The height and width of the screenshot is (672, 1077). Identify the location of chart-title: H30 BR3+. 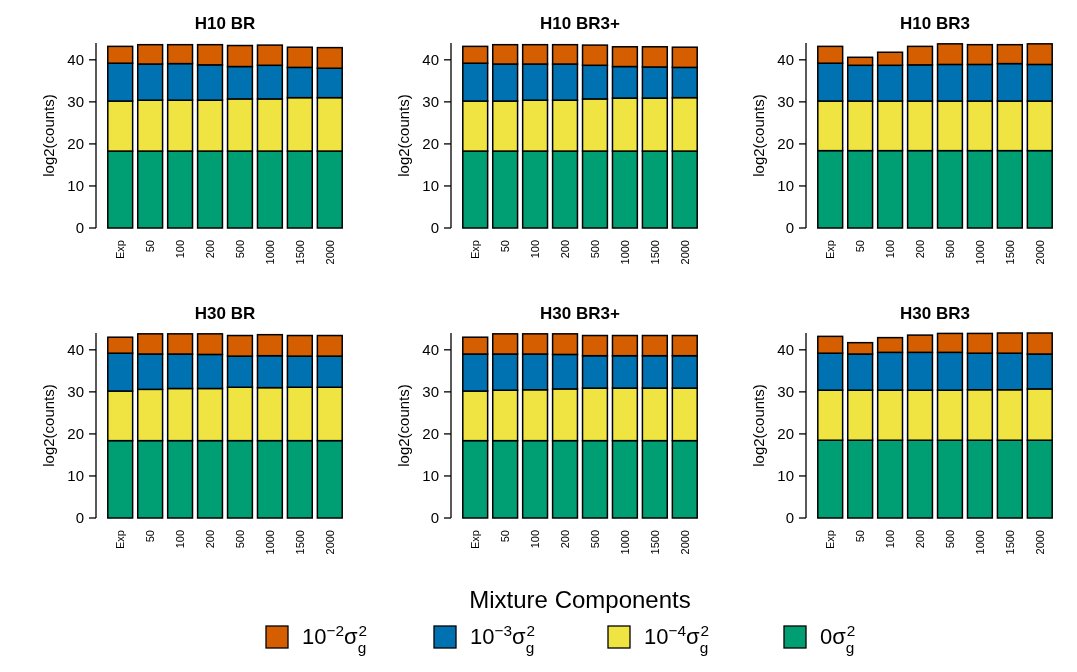
(580, 313).